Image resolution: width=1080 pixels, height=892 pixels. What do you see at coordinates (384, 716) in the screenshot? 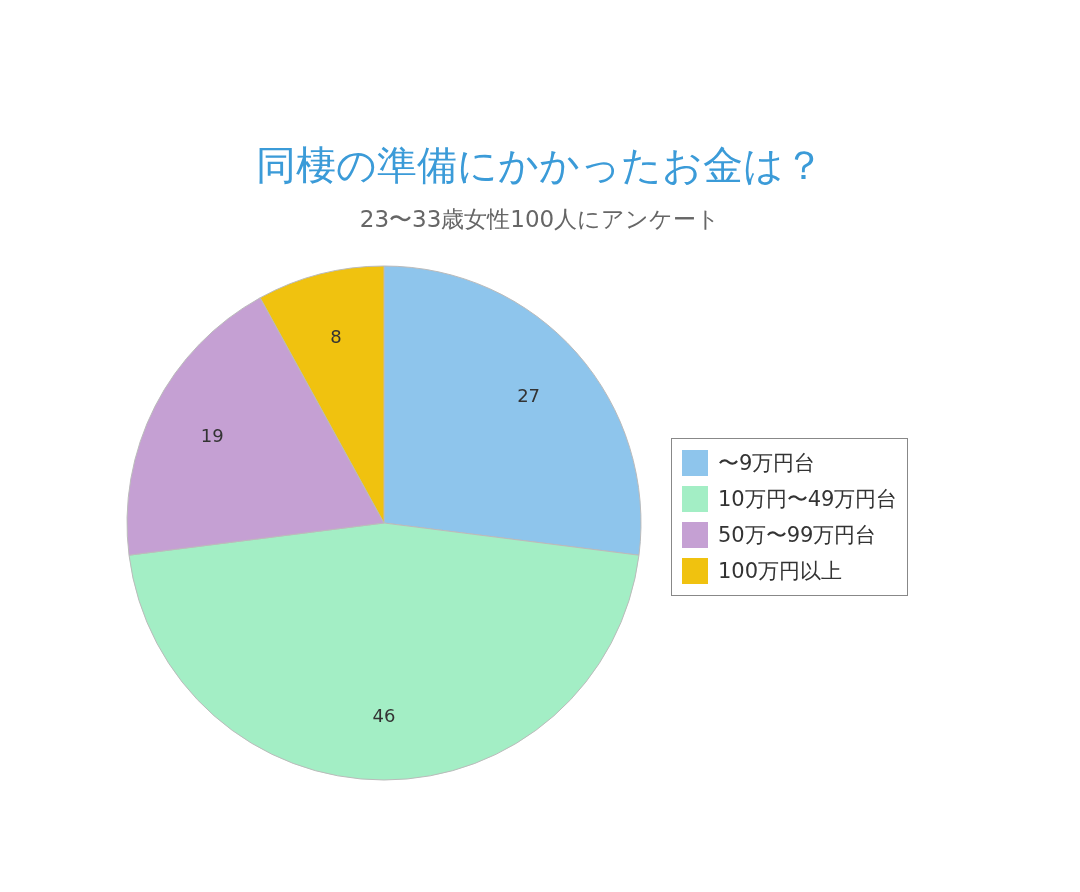
I see `data-label: 46` at bounding box center [384, 716].